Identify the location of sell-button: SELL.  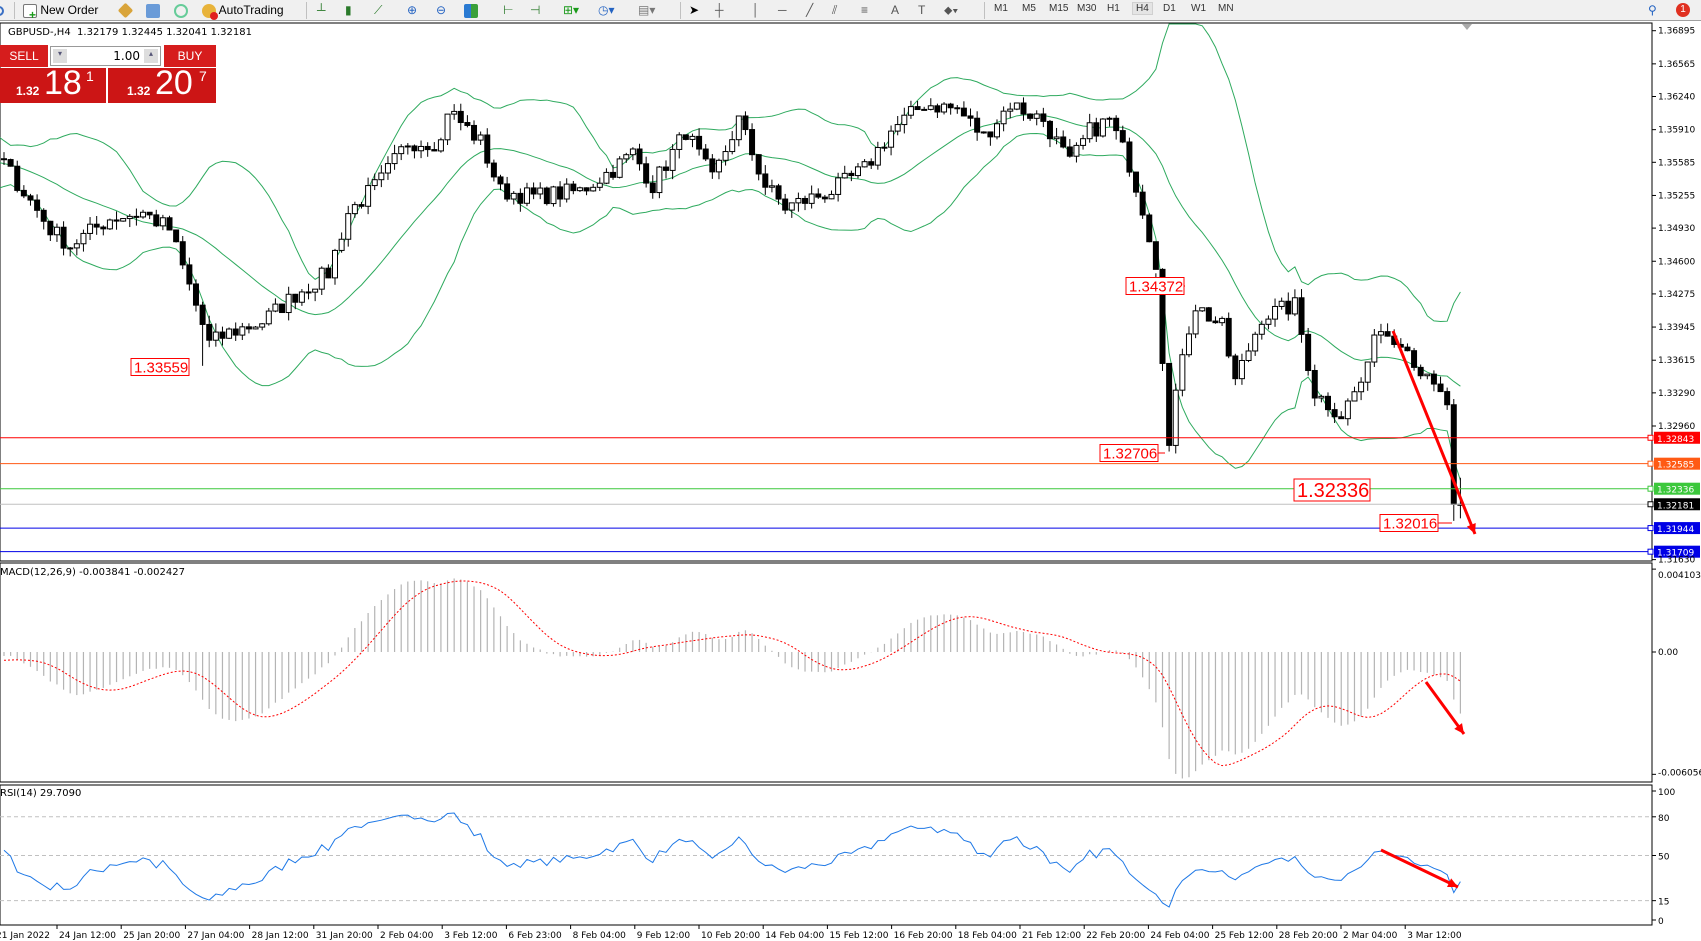
(24, 56).